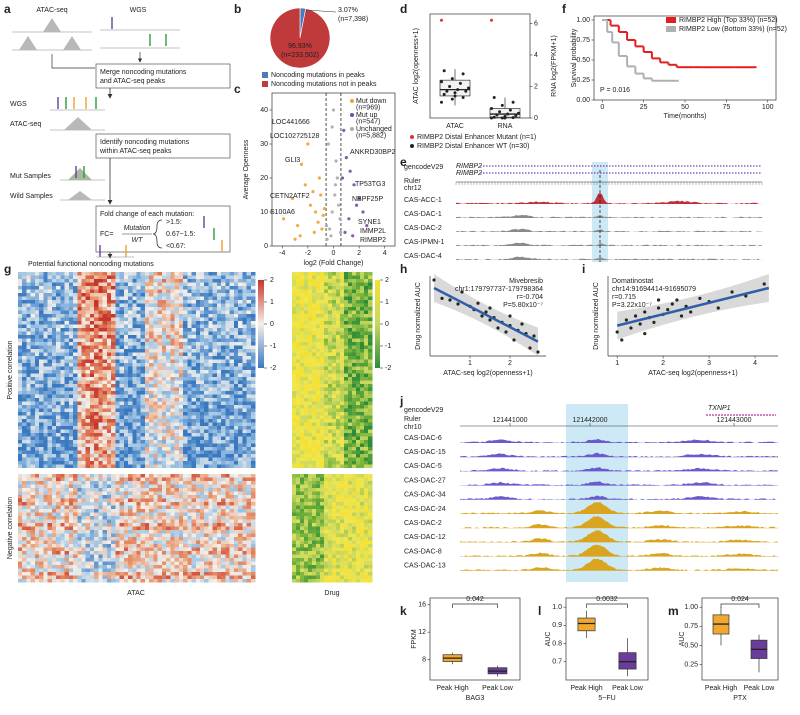 The height and width of the screenshot is (715, 800). What do you see at coordinates (300, 46) in the screenshot?
I see `value-label: 96.93%` at bounding box center [300, 46].